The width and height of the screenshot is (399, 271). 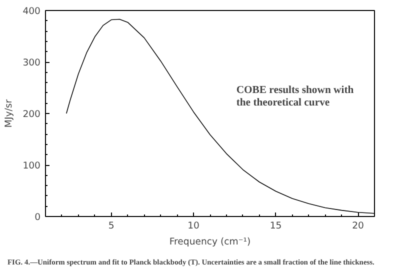 What do you see at coordinates (358, 226) in the screenshot?
I see `x-tick-label: 20` at bounding box center [358, 226].